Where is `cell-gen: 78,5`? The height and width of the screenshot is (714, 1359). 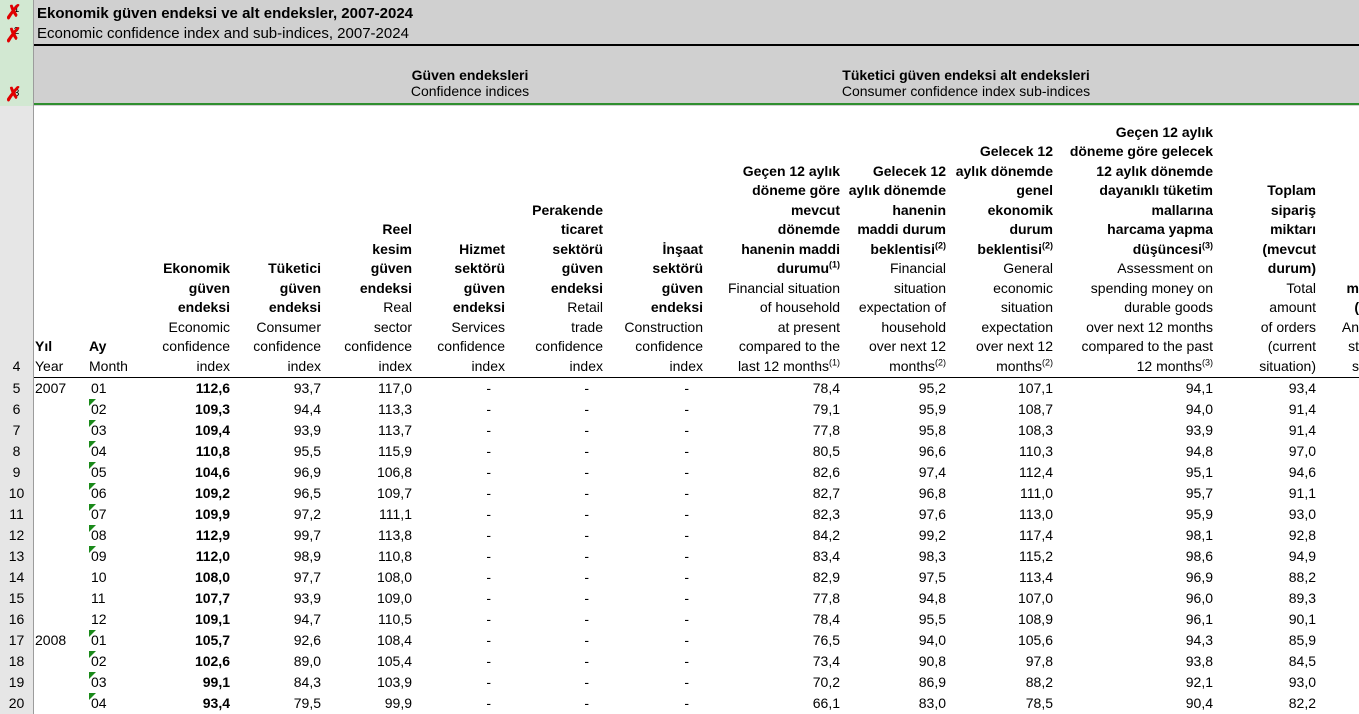
cell-gen: 78,5 is located at coordinates (1039, 703).